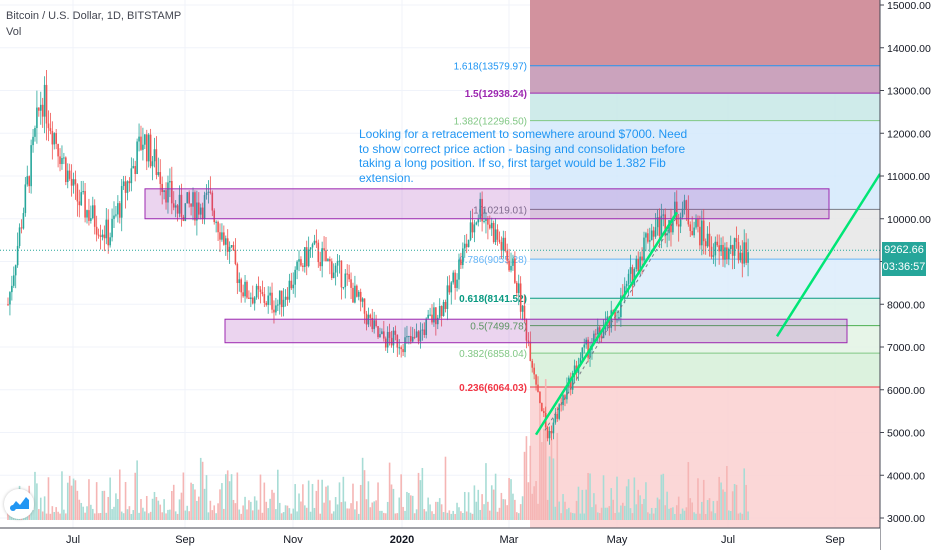 This screenshot has width=932, height=555. I want to click on symbol-title: Bitcoin / U.S. Dollar, 1D, BITSTAMP, so click(94, 16).